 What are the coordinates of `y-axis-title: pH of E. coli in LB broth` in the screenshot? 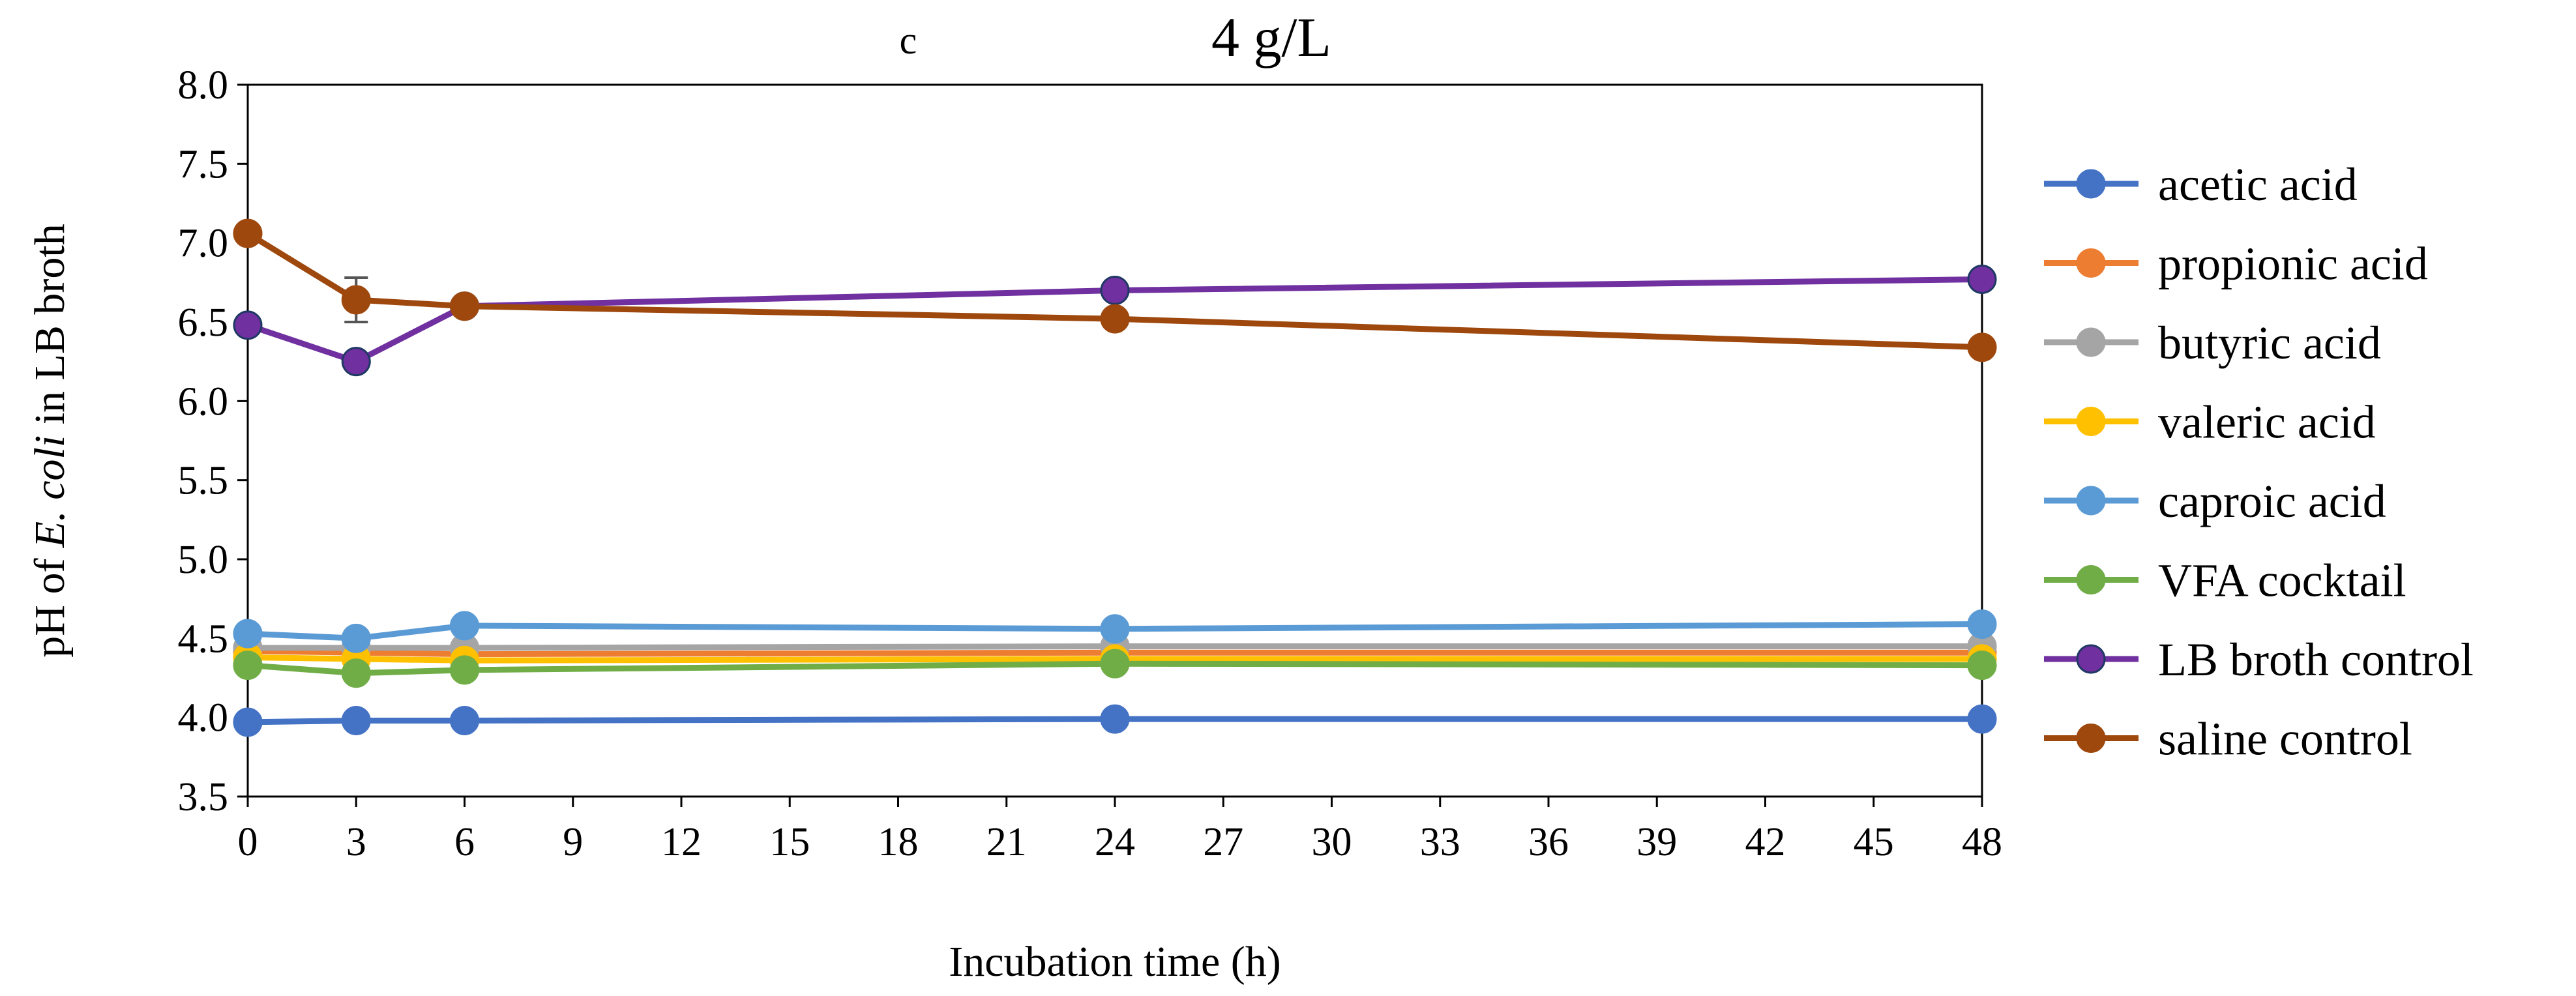 It's located at (50, 440).